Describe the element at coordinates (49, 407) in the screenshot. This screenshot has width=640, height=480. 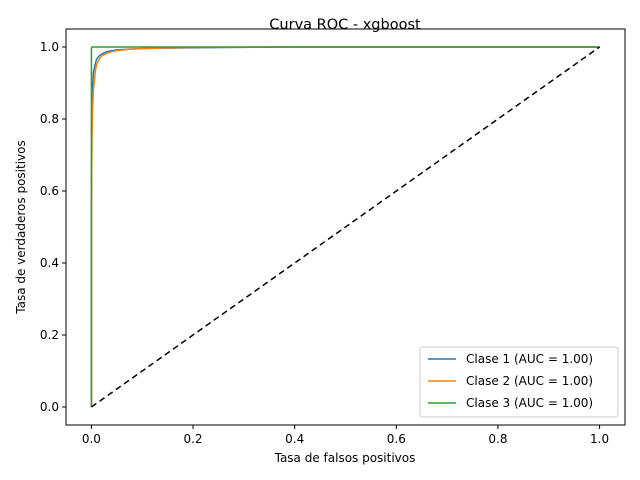
I see `y-tick-label: 0.0` at that location.